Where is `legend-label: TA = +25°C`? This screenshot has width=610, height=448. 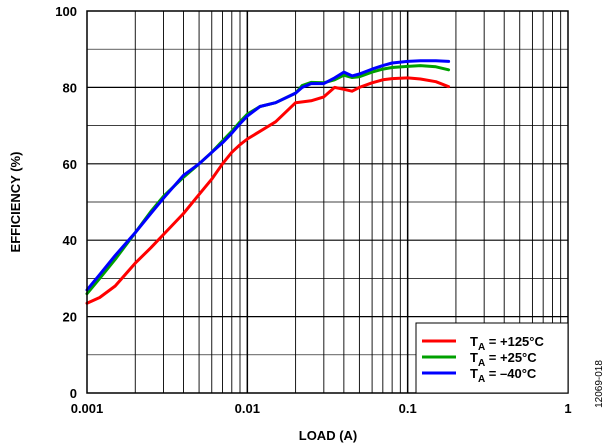
legend-label: TA = +25°C is located at coordinates (503, 359).